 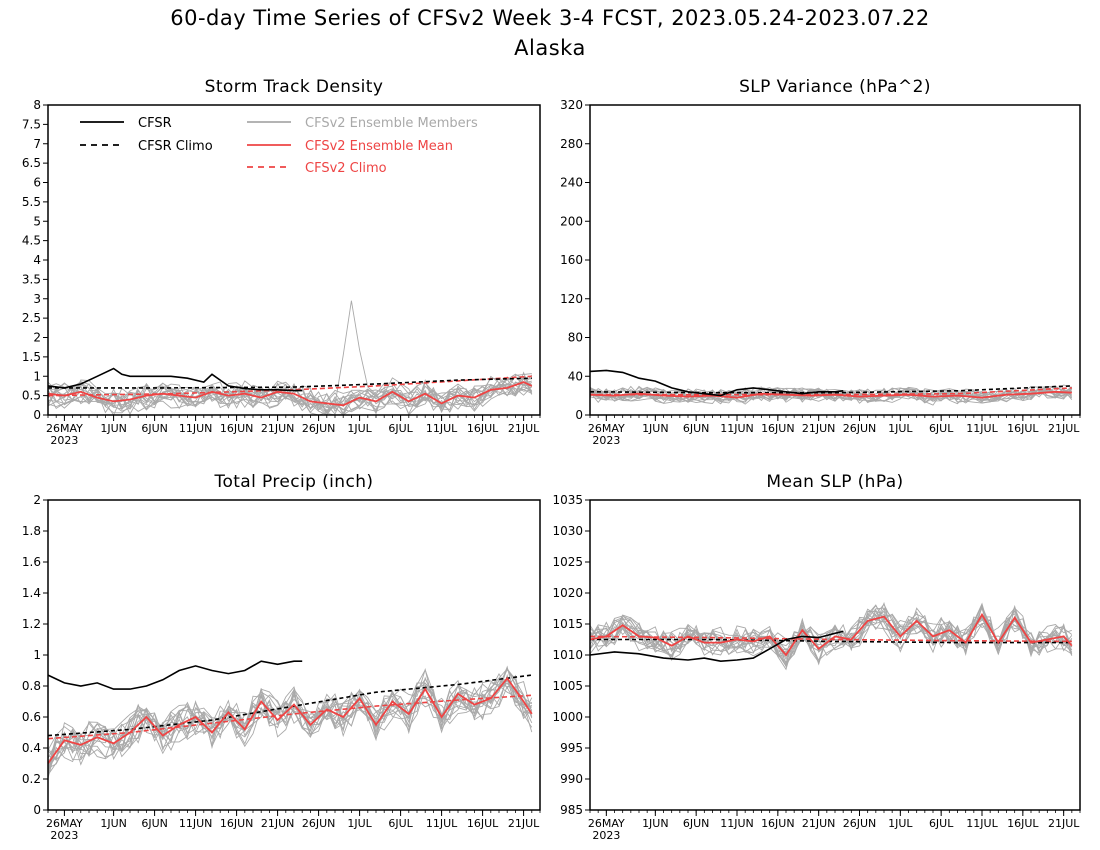 What do you see at coordinates (37, 260) in the screenshot?
I see `y-tick-label: 4` at bounding box center [37, 260].